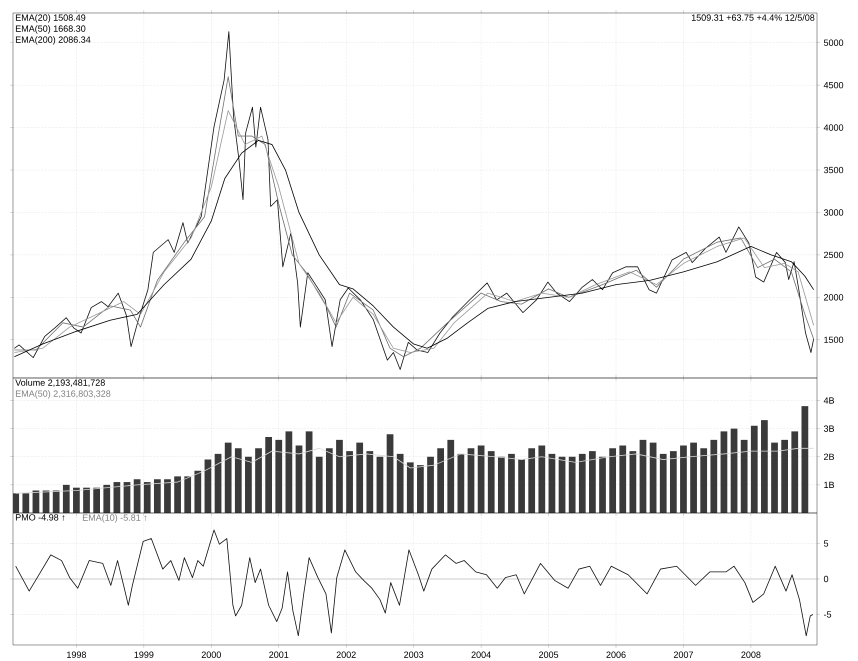 This screenshot has height=661, width=858. Describe the element at coordinates (684, 655) in the screenshot. I see `x-tick-label: 2007` at that location.